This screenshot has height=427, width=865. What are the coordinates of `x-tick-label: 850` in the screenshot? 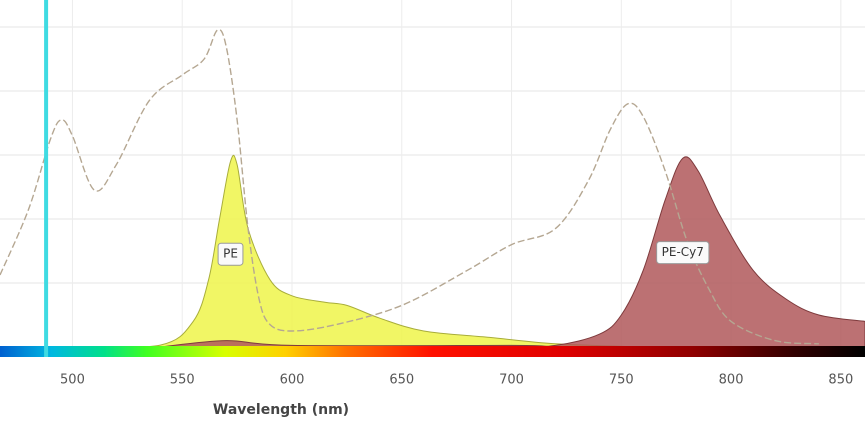 It's located at (840, 380).